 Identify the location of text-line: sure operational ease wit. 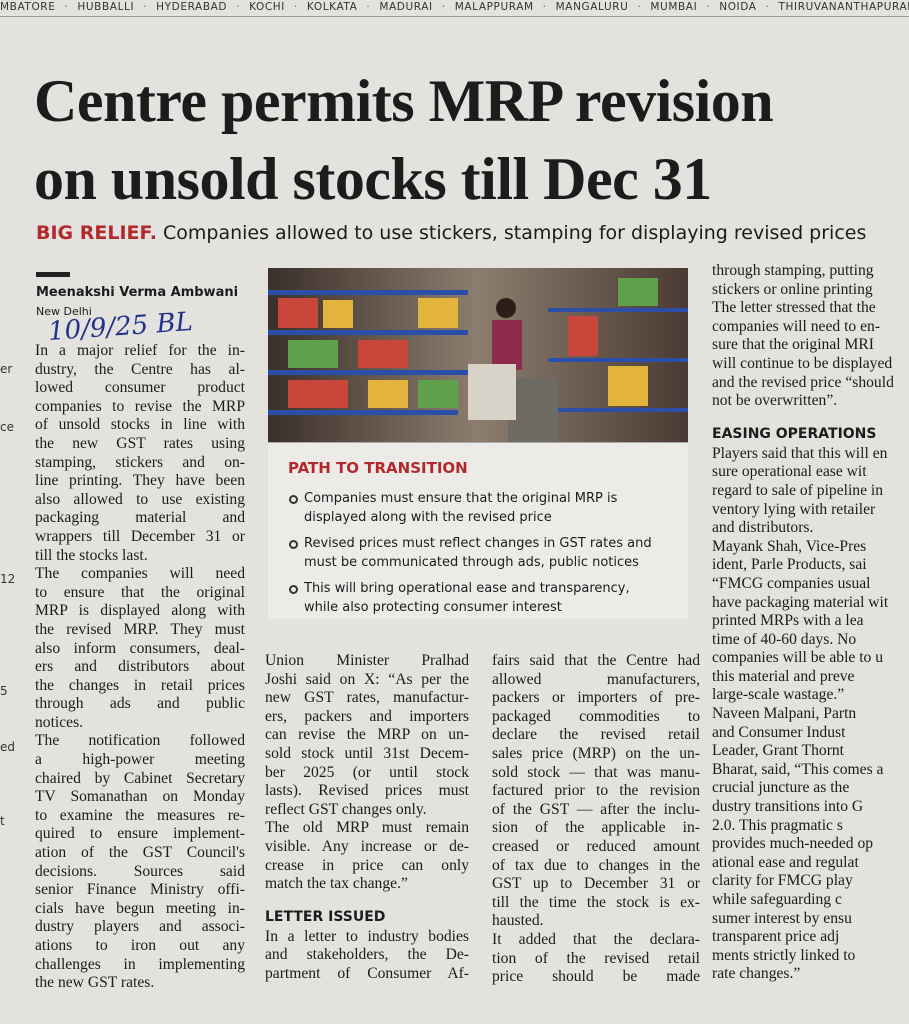
(789, 472).